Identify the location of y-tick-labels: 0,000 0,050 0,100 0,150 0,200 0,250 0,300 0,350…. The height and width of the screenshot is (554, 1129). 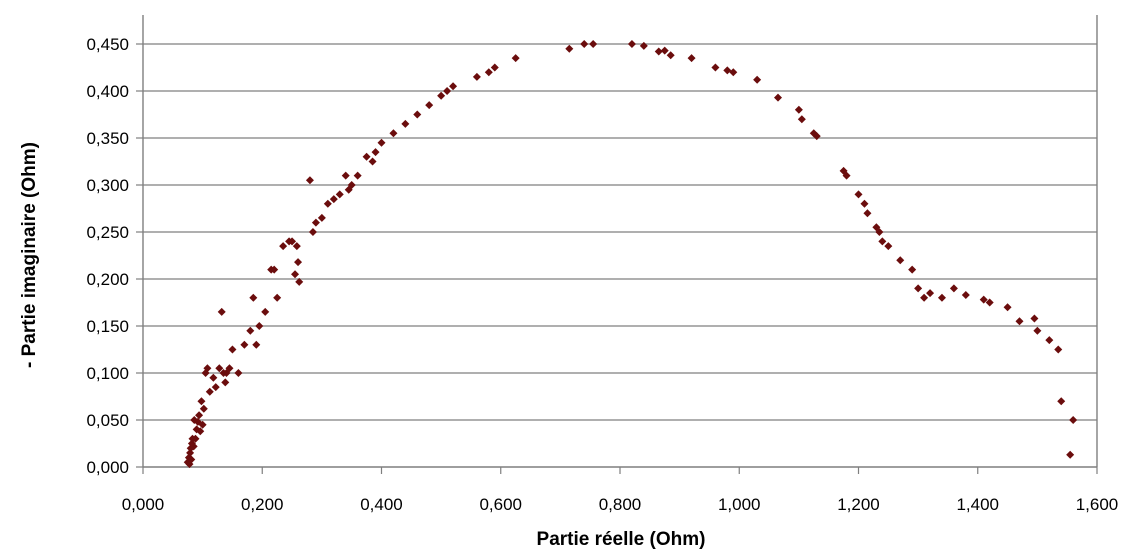
(107, 256).